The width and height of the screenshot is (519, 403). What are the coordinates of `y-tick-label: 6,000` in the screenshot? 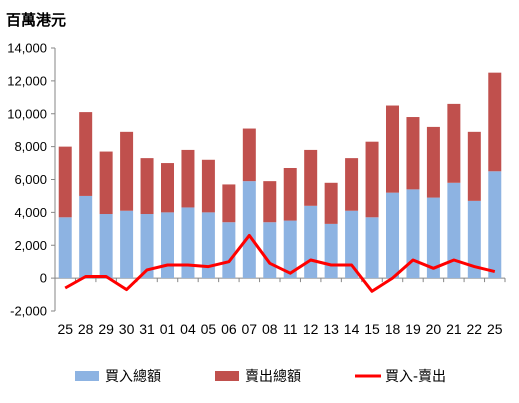 It's located at (30, 179).